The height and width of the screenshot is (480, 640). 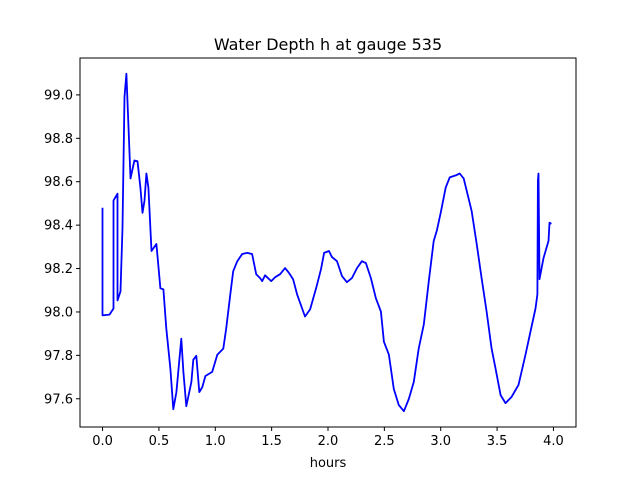 What do you see at coordinates (328, 463) in the screenshot?
I see `x-axis-label: hours` at bounding box center [328, 463].